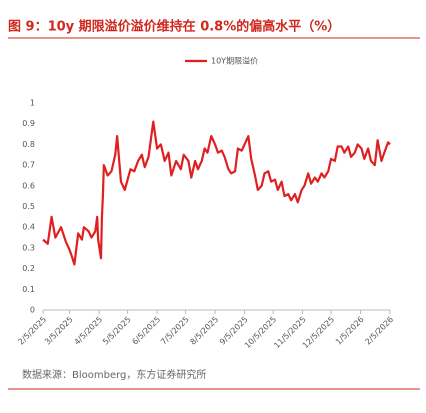 This screenshot has width=426, height=413. Describe the element at coordinates (175, 331) in the screenshot. I see `x-tick-label: 7/5/2025` at that location.